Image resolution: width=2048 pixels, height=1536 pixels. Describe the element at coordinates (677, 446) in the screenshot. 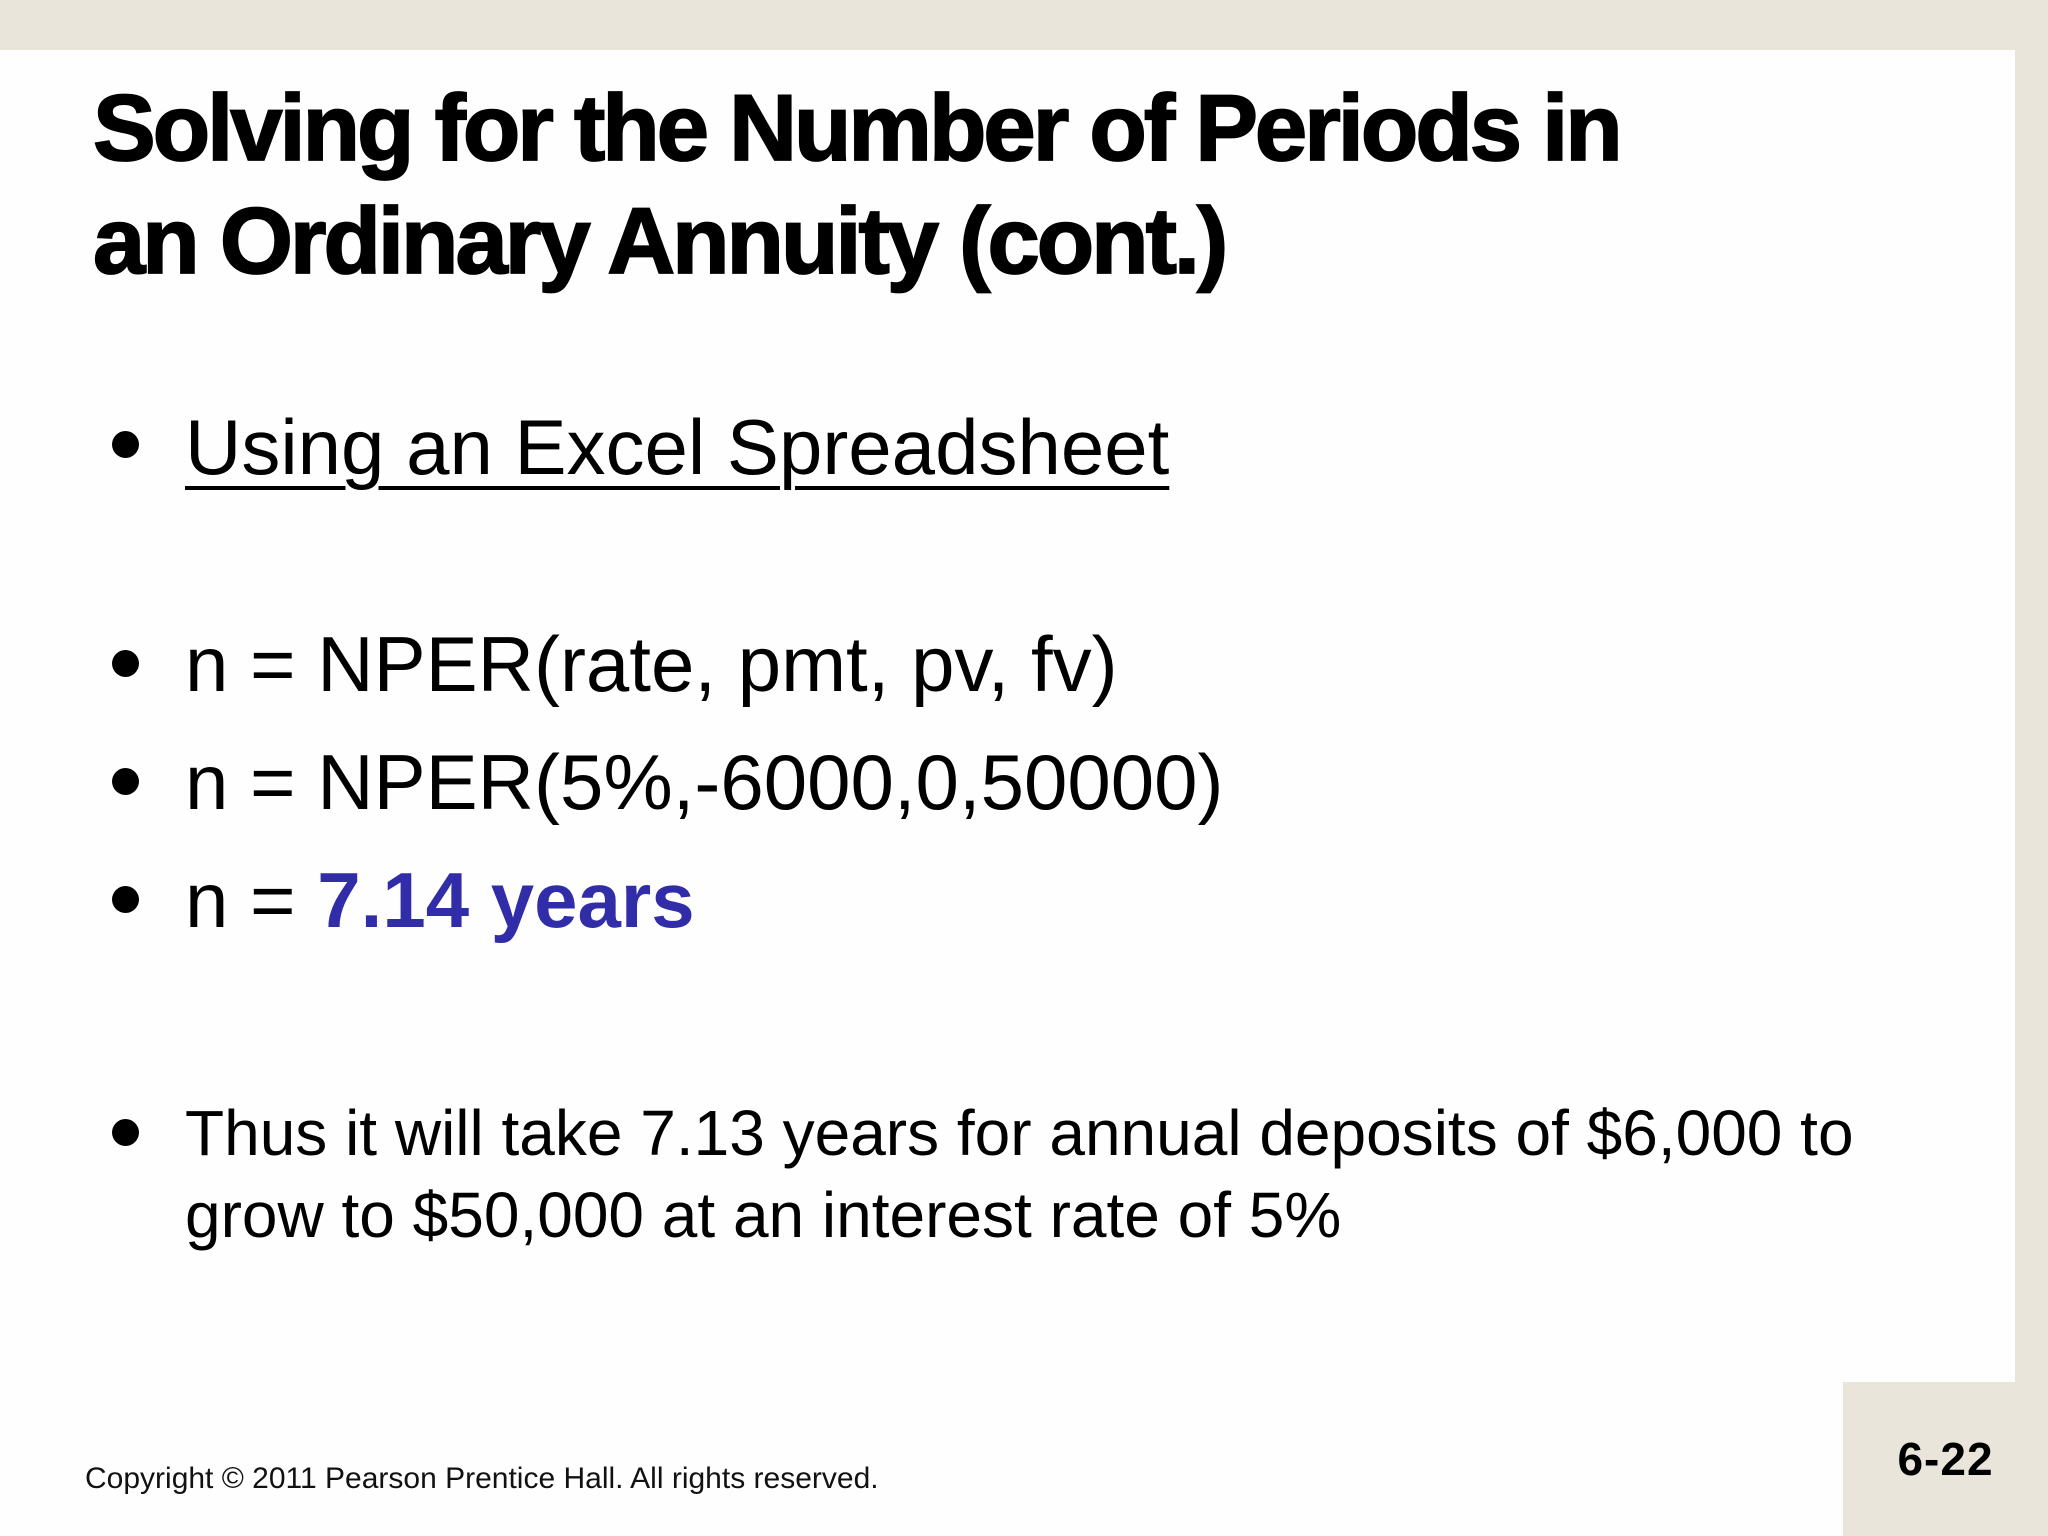

I see `bullet-text-excel-spreadsheet: Using an Excel Spreadsheet` at that location.